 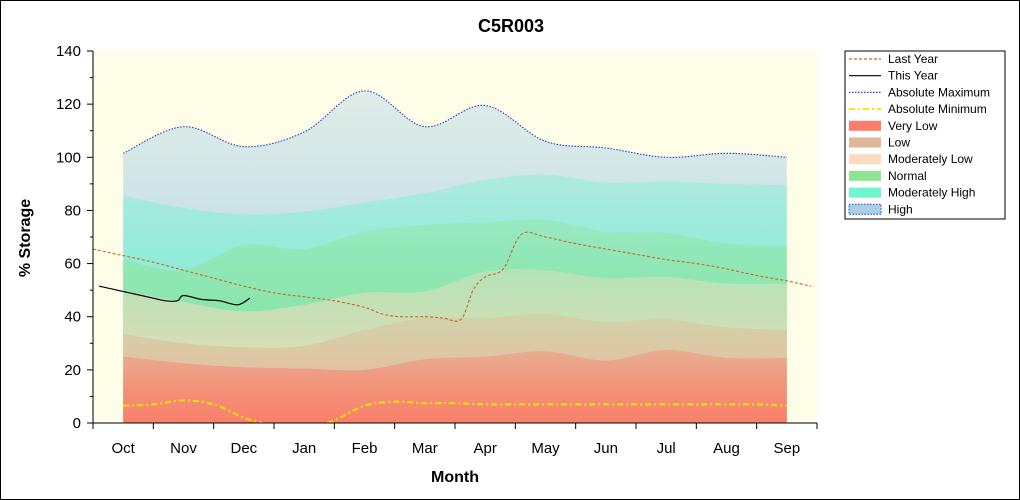 I want to click on legend-item-absolute-maximum: Absolute Maximum, so click(x=919, y=92).